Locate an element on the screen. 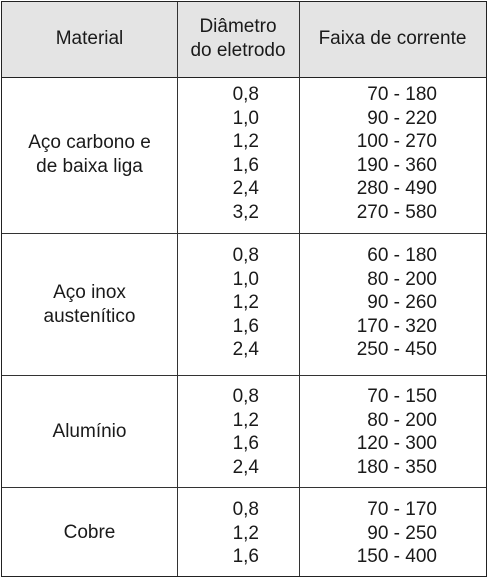  current-cell: 100 - 270 is located at coordinates (396, 141).